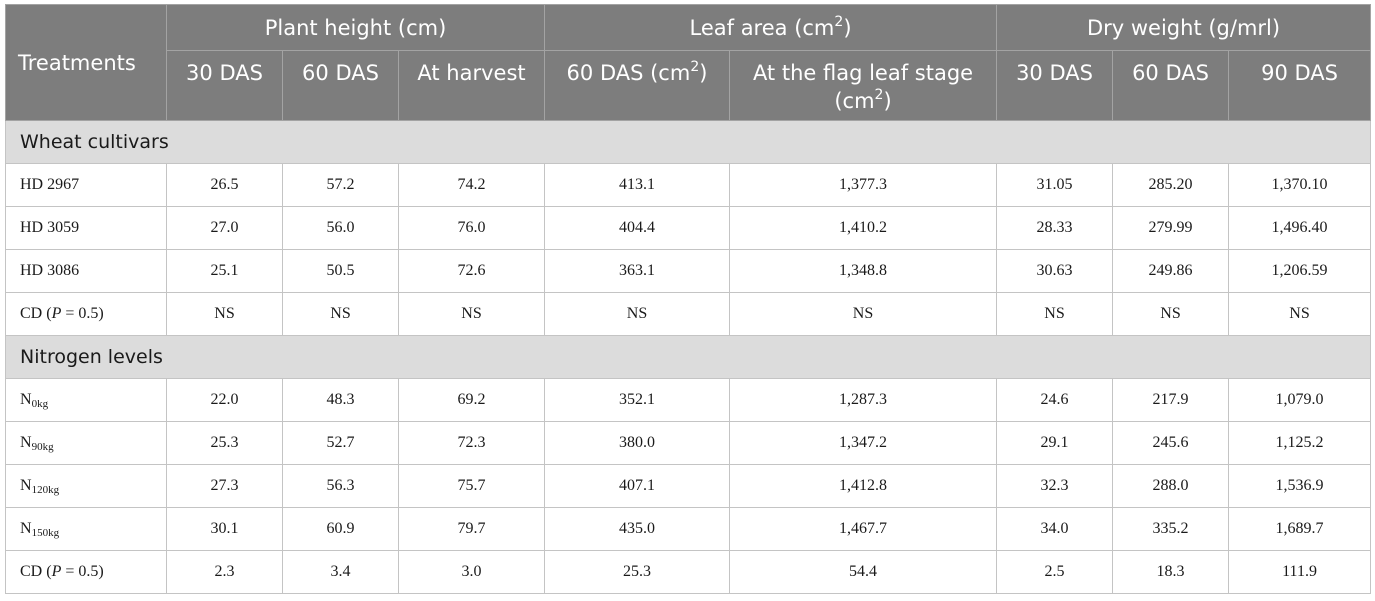  I want to click on cell: 1,206.59, so click(1300, 271).